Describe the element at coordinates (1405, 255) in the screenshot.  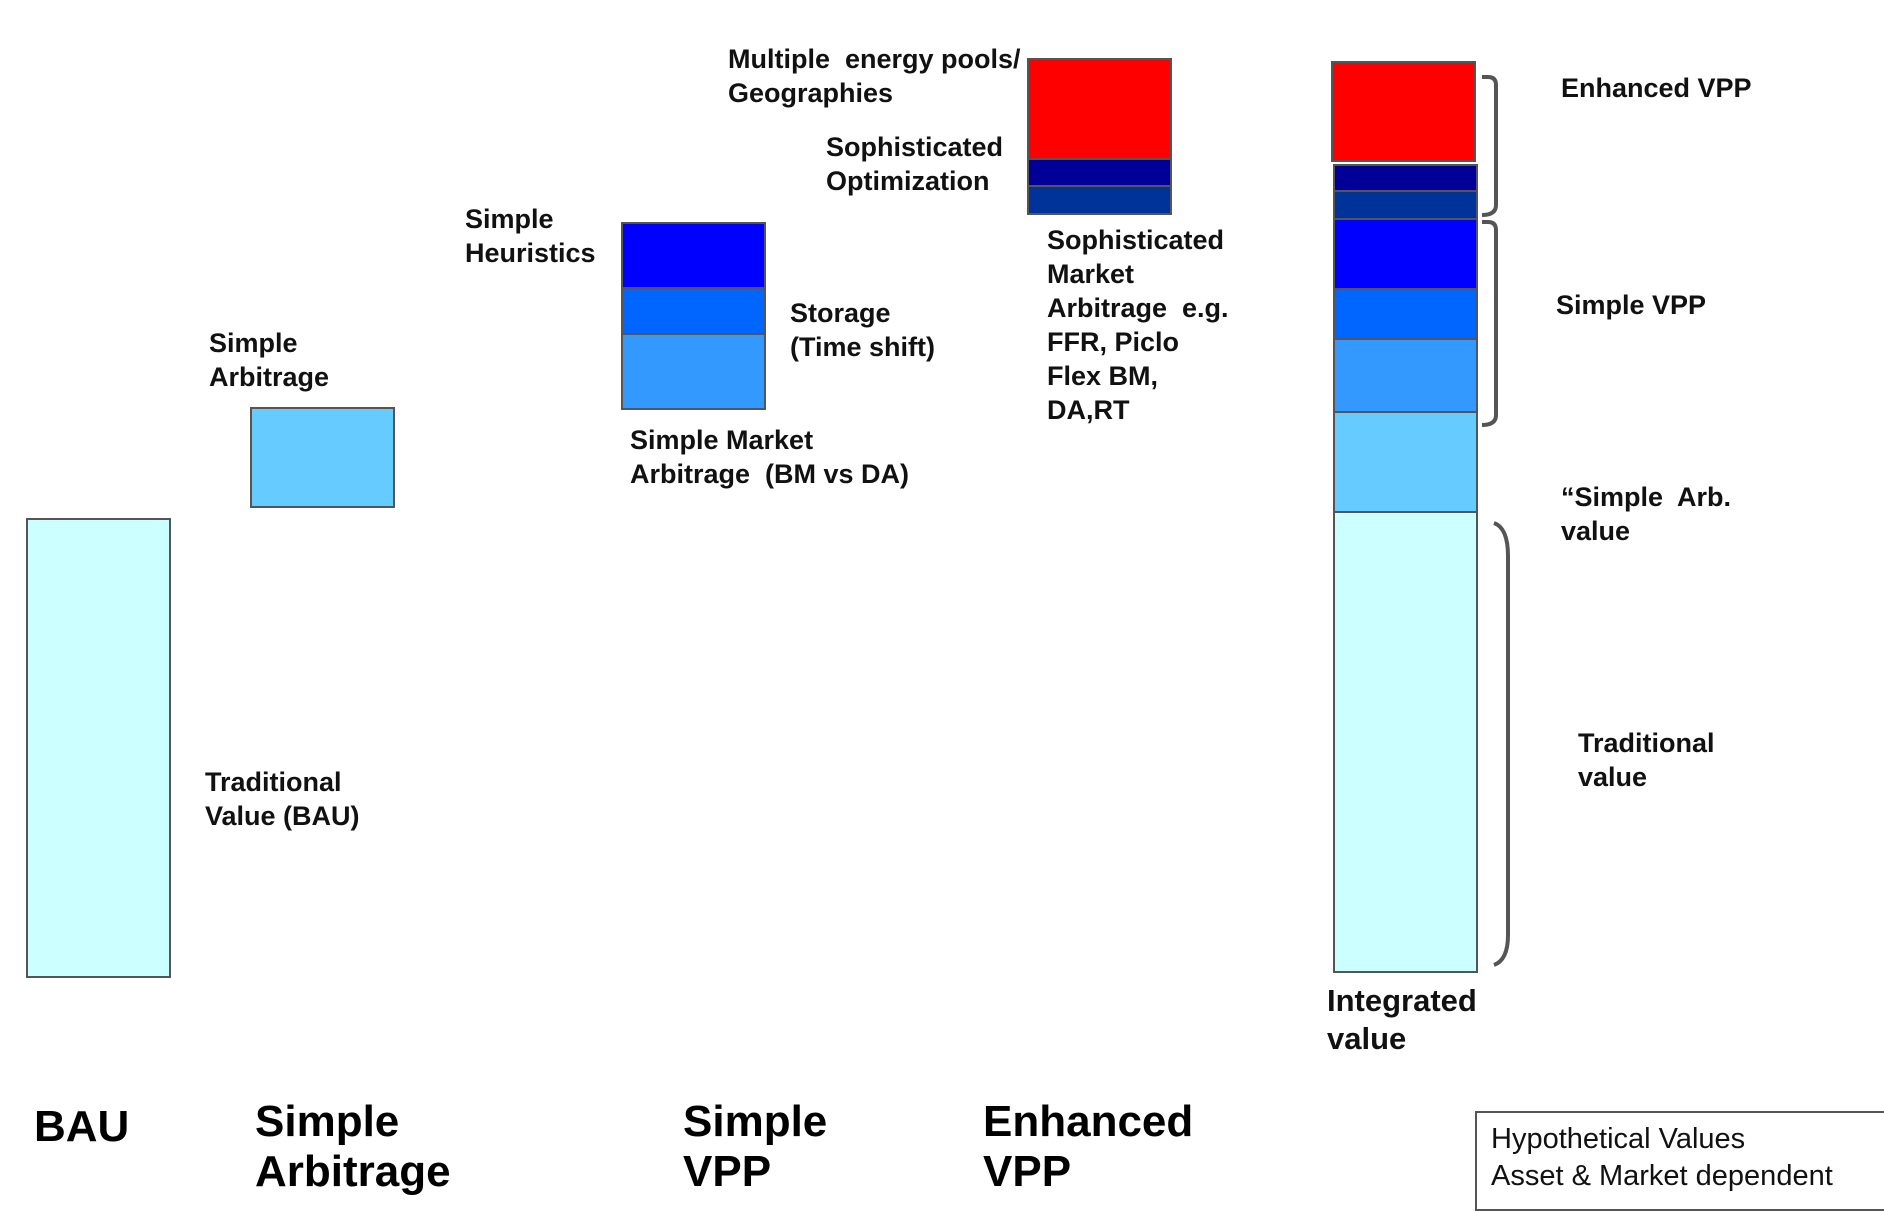
I see `integrated-simple-heuristics-block` at that location.